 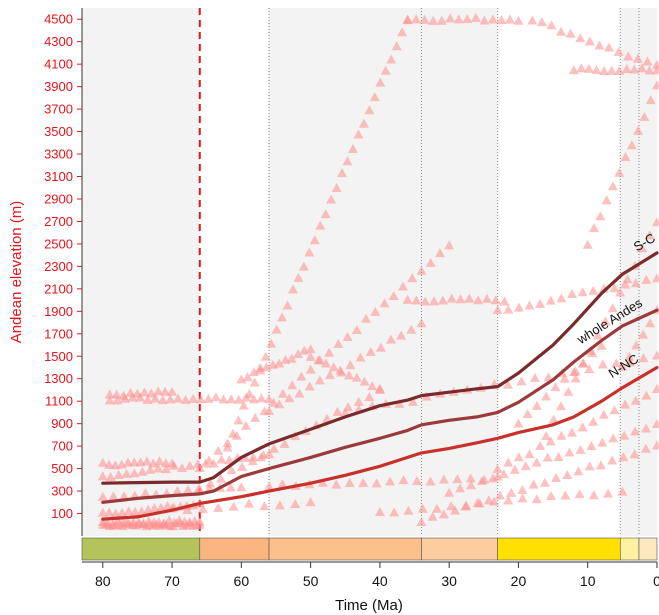 What do you see at coordinates (656, 581) in the screenshot?
I see `x-tick-label: 0` at bounding box center [656, 581].